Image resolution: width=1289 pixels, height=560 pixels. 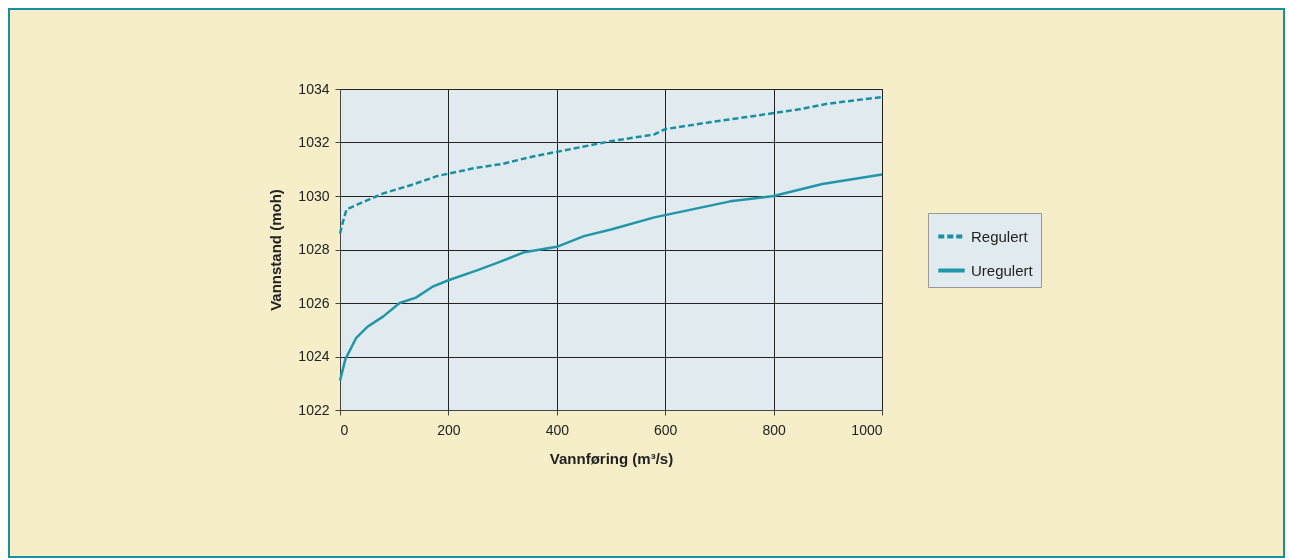 What do you see at coordinates (449, 429) in the screenshot?
I see `x-tick-label: 200` at bounding box center [449, 429].